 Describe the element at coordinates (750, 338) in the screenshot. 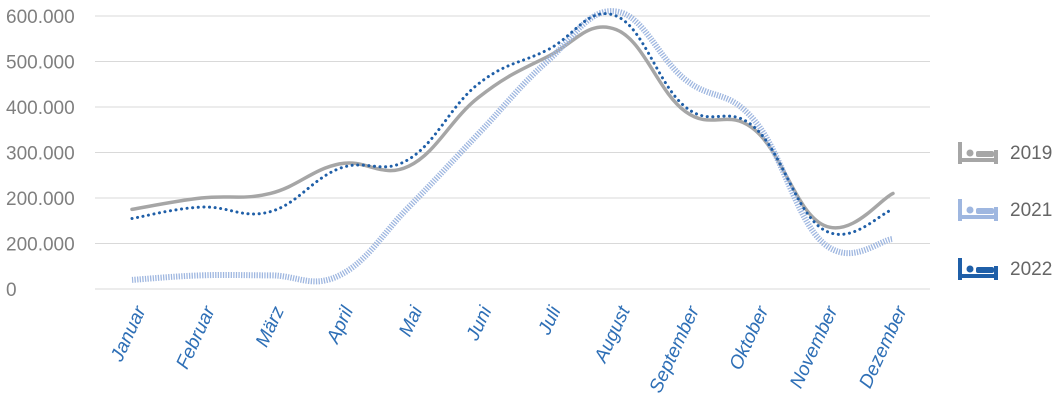

I see `x-tick-label: Oktober` at that location.